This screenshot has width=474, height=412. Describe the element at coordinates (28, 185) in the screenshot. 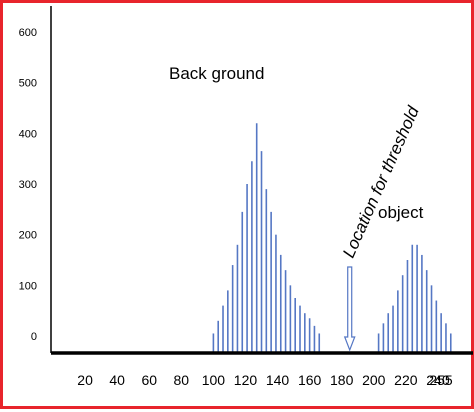

I see `y-tick-label: 300` at that location.